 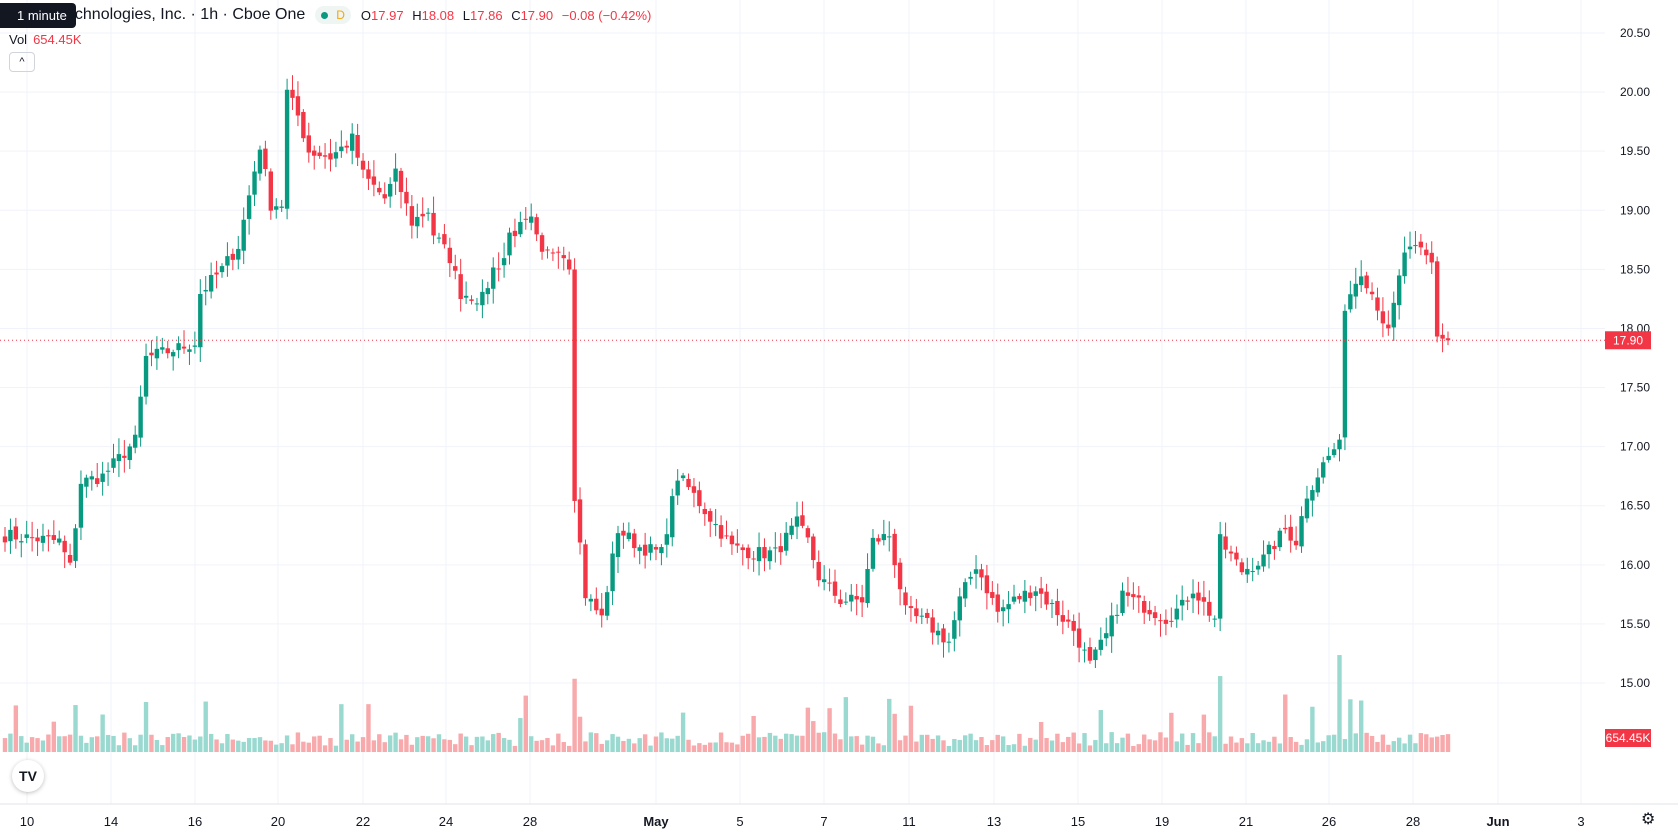 What do you see at coordinates (186, 14) in the screenshot?
I see `symbol-title: echnologies, Inc. · 1h · Cboe One` at bounding box center [186, 14].